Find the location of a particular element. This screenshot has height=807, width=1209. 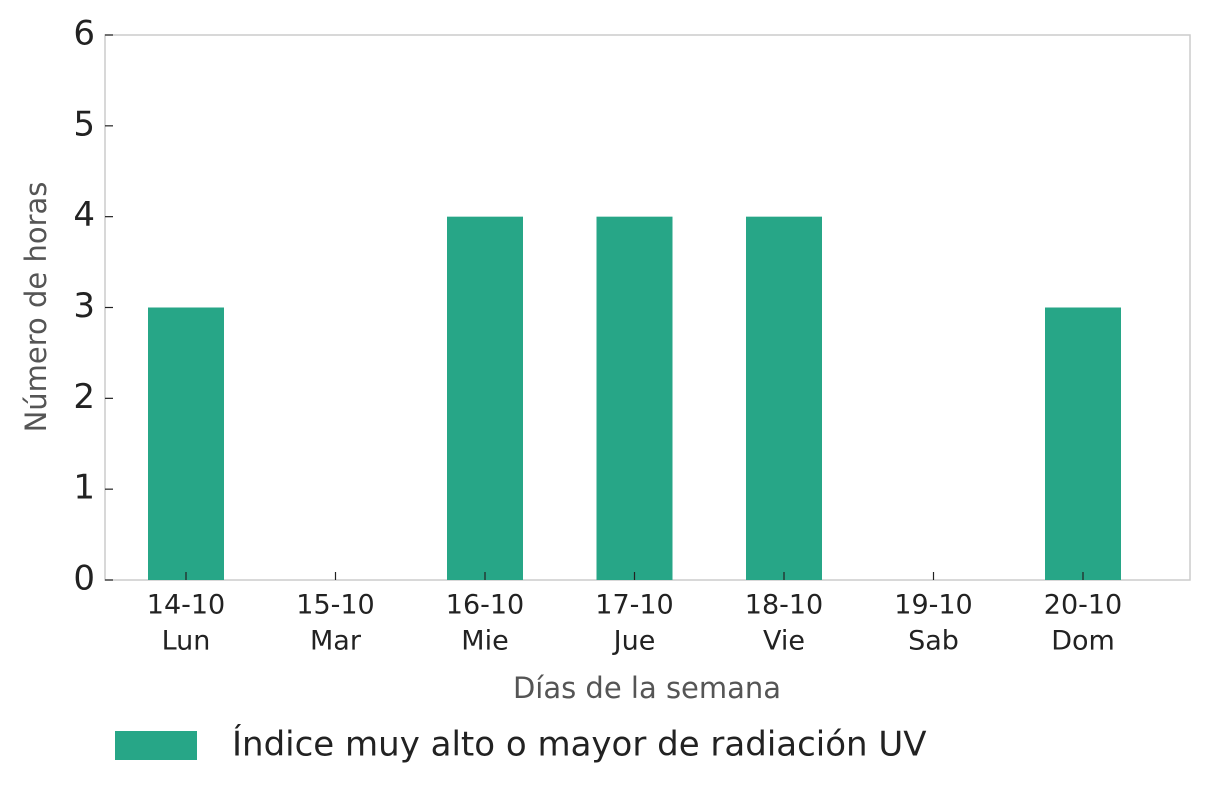

x-tick-label: 17-10 is located at coordinates (634, 605).